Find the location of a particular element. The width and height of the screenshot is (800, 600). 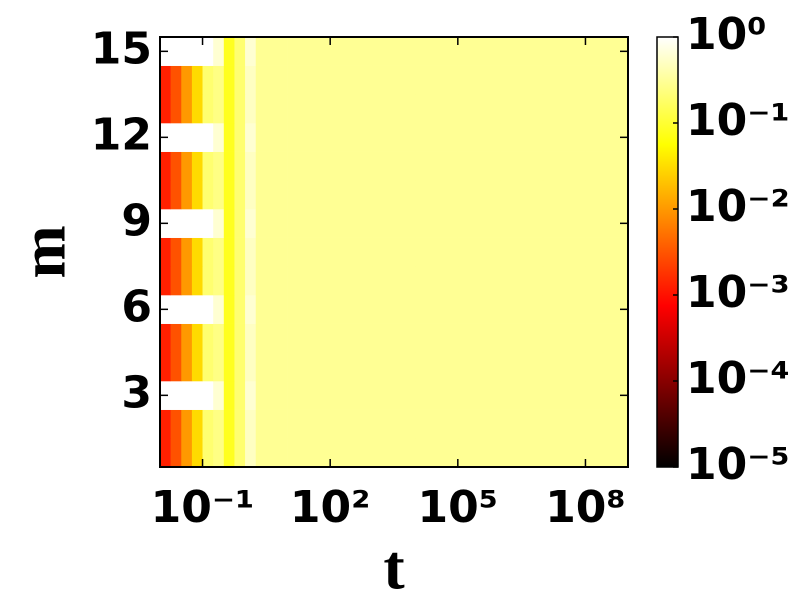

y-tick-label: 9 is located at coordinates (136, 220).